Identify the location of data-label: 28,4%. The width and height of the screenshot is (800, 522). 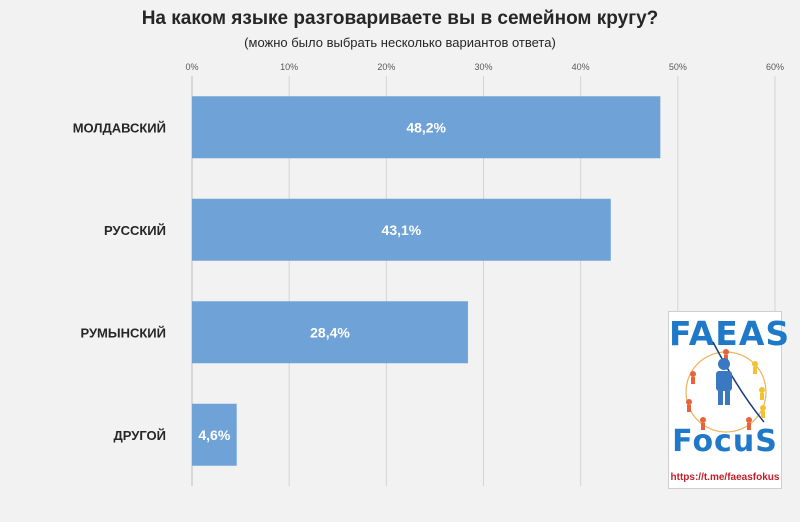
(330, 332).